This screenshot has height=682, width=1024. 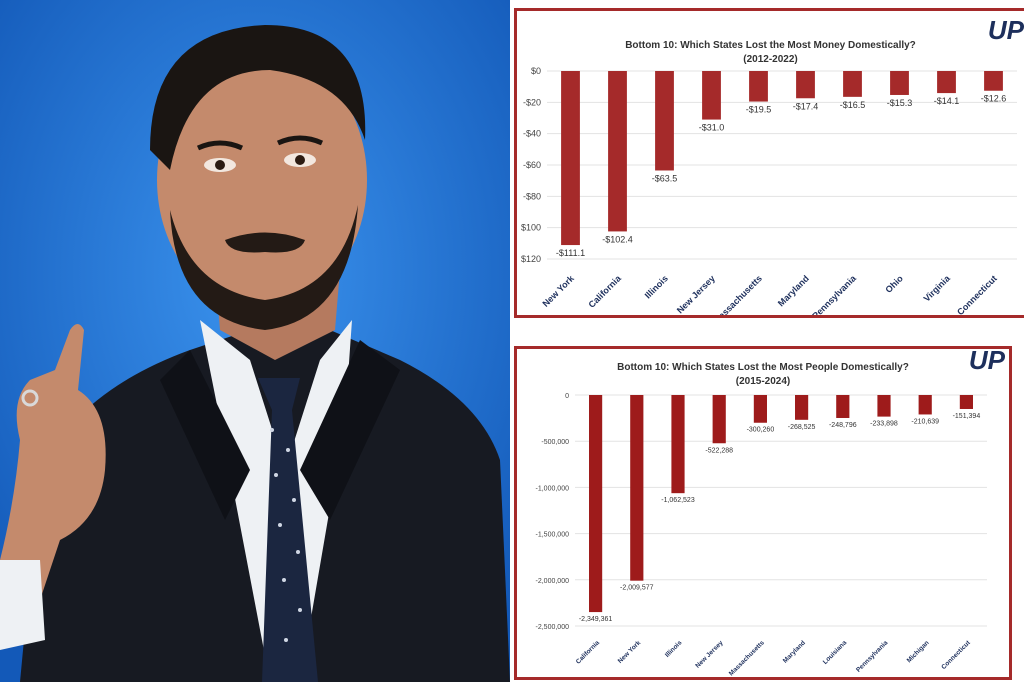 What do you see at coordinates (761, 430) in the screenshot?
I see `data-label: -300,260` at bounding box center [761, 430].